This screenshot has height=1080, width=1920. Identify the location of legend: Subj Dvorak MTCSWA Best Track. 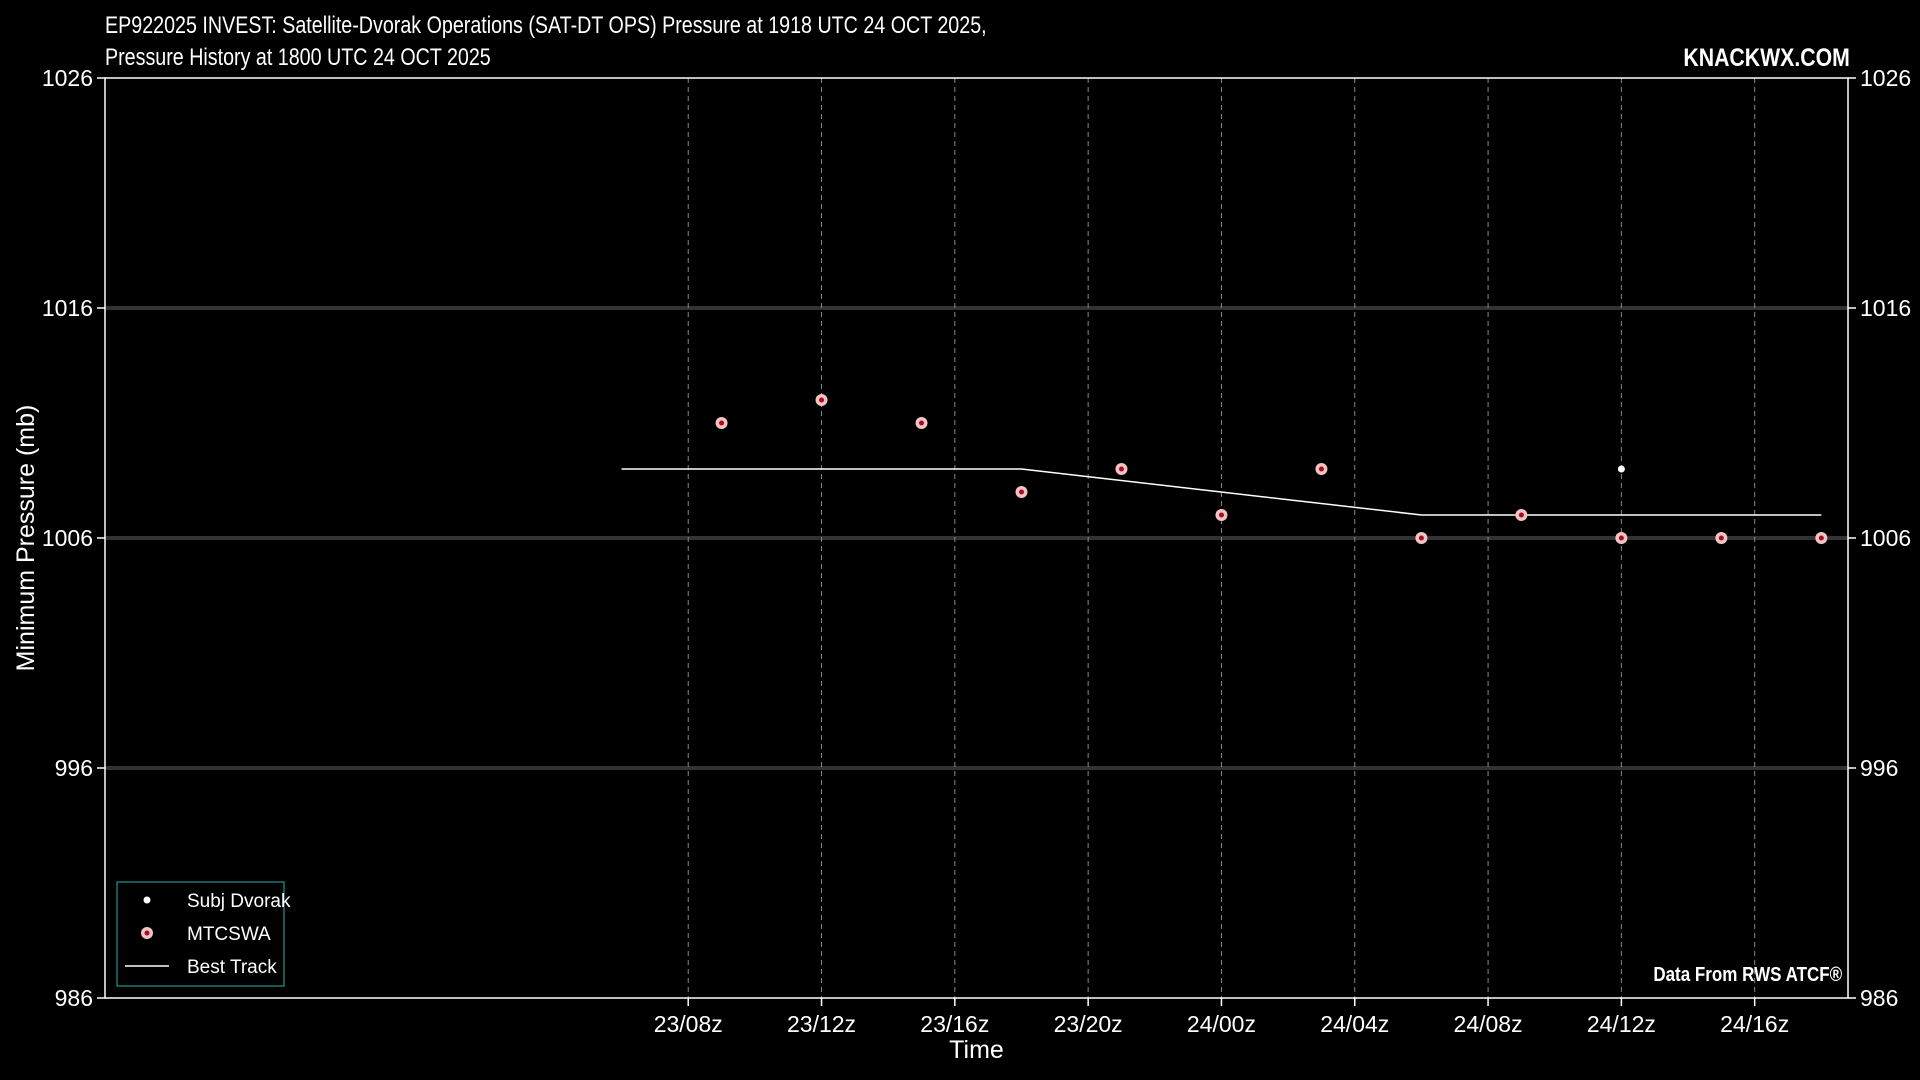
(203, 934).